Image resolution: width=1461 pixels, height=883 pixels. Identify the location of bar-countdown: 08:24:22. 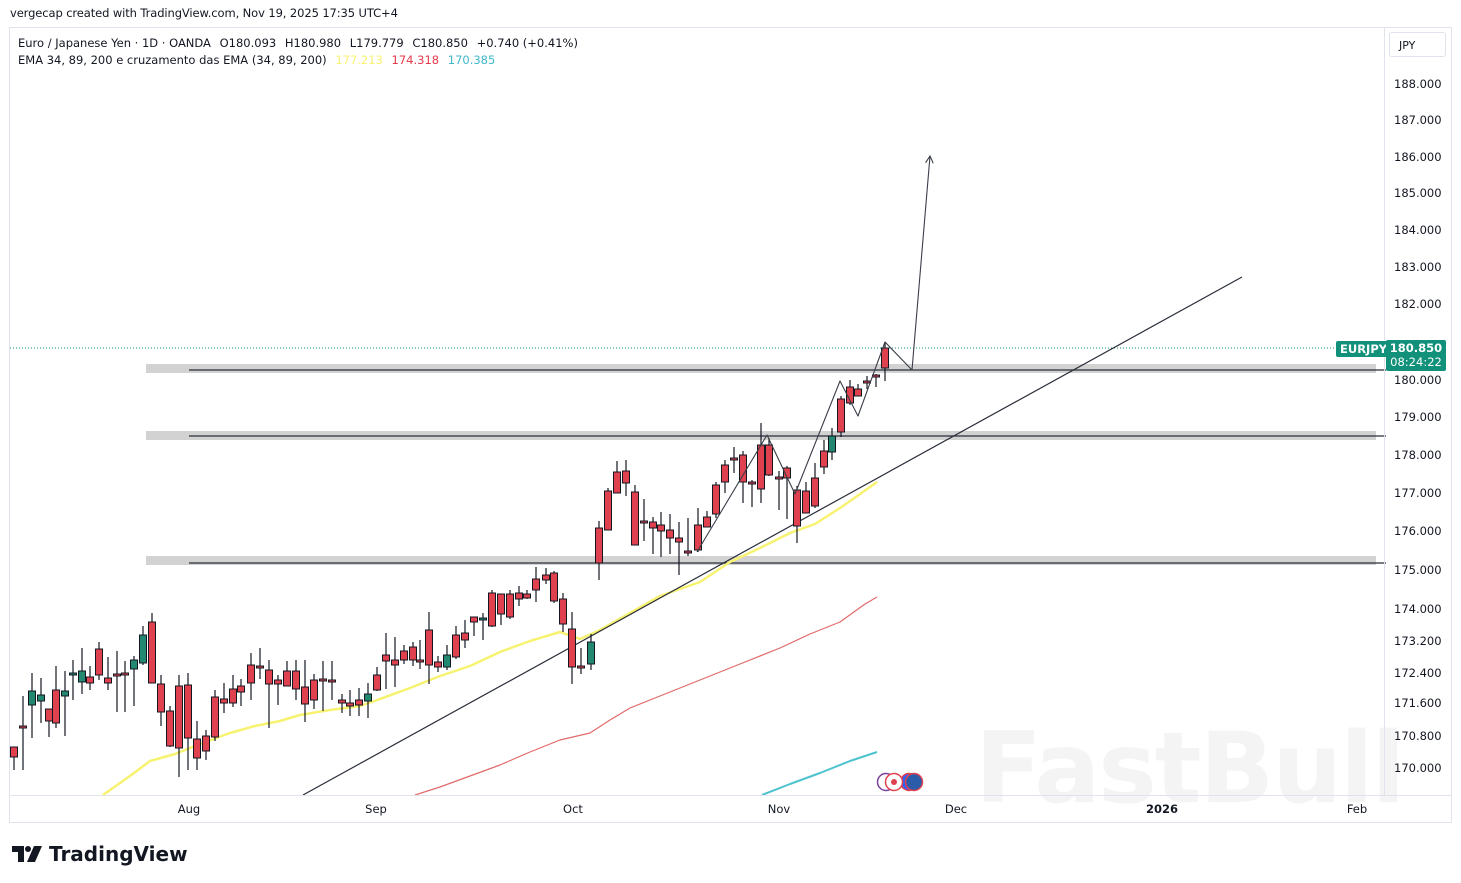
(1416, 362).